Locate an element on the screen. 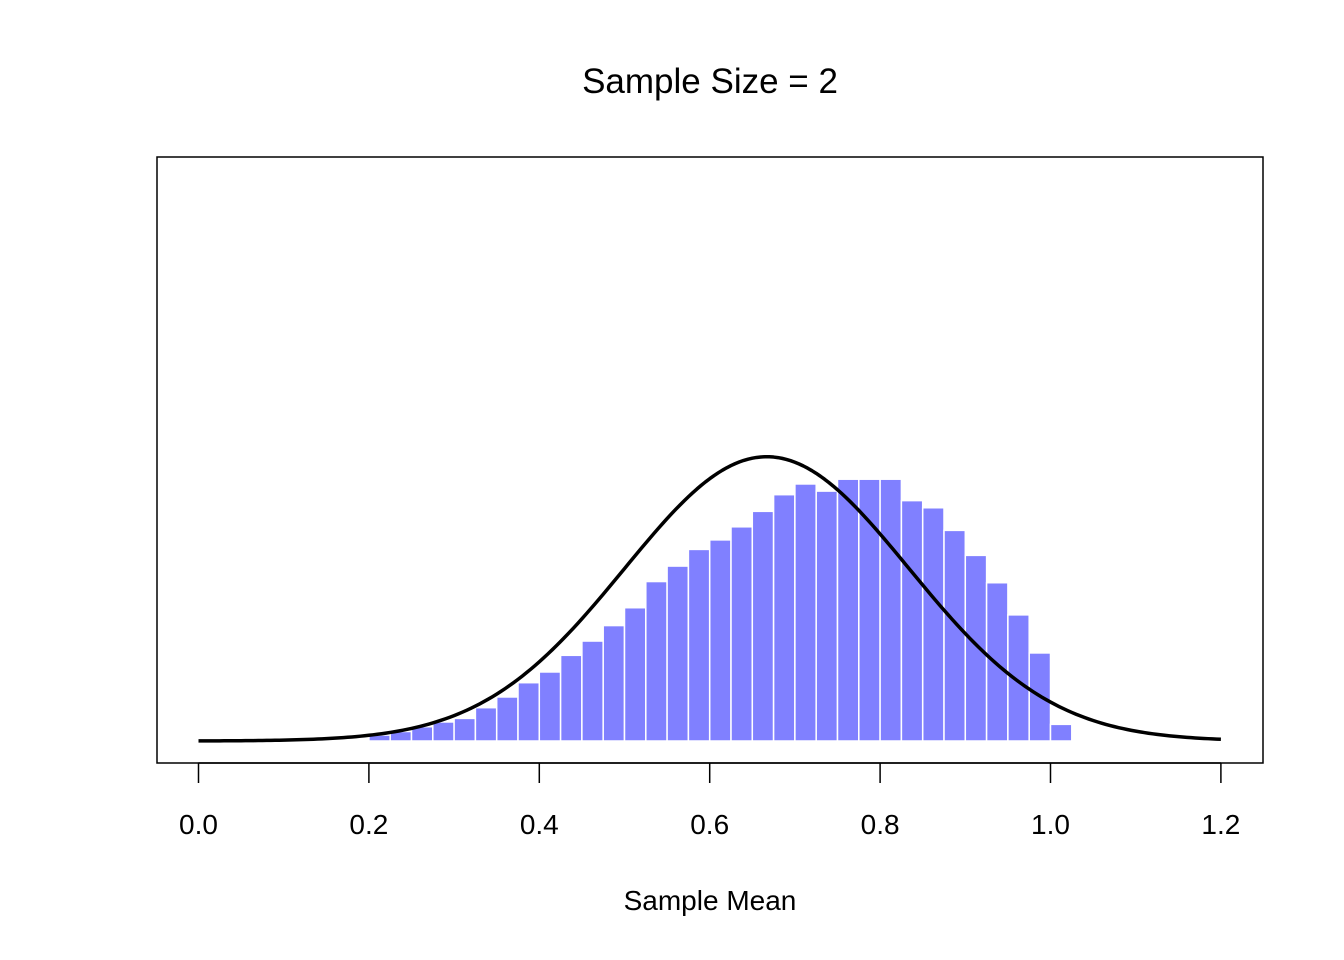  histogram-bars is located at coordinates (709, 610).